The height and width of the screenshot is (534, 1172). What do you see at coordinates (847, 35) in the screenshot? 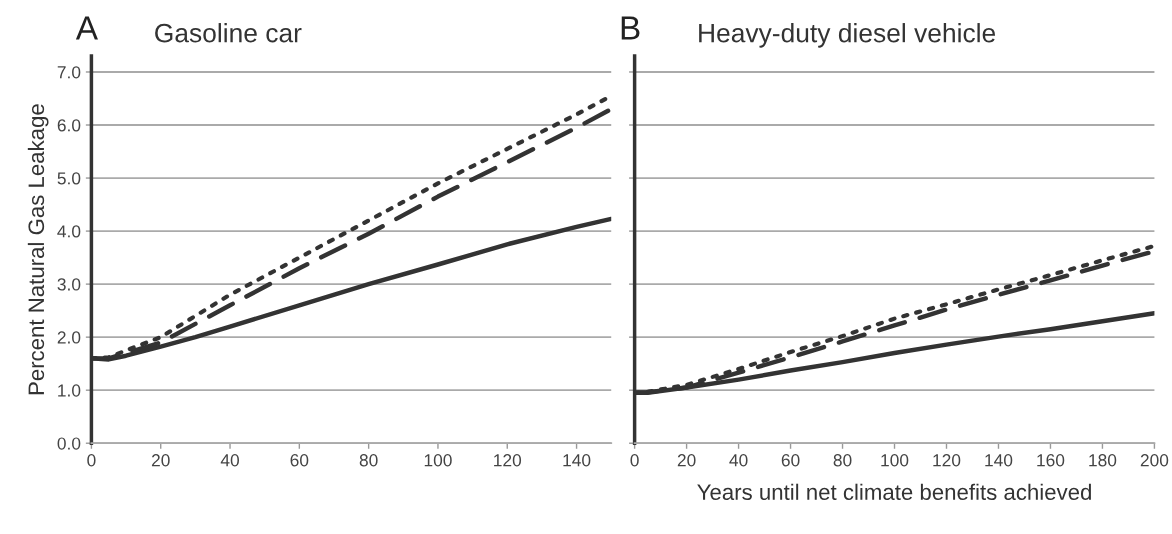
I see `chart-title: Heavy-duty diesel vehicle` at bounding box center [847, 35].